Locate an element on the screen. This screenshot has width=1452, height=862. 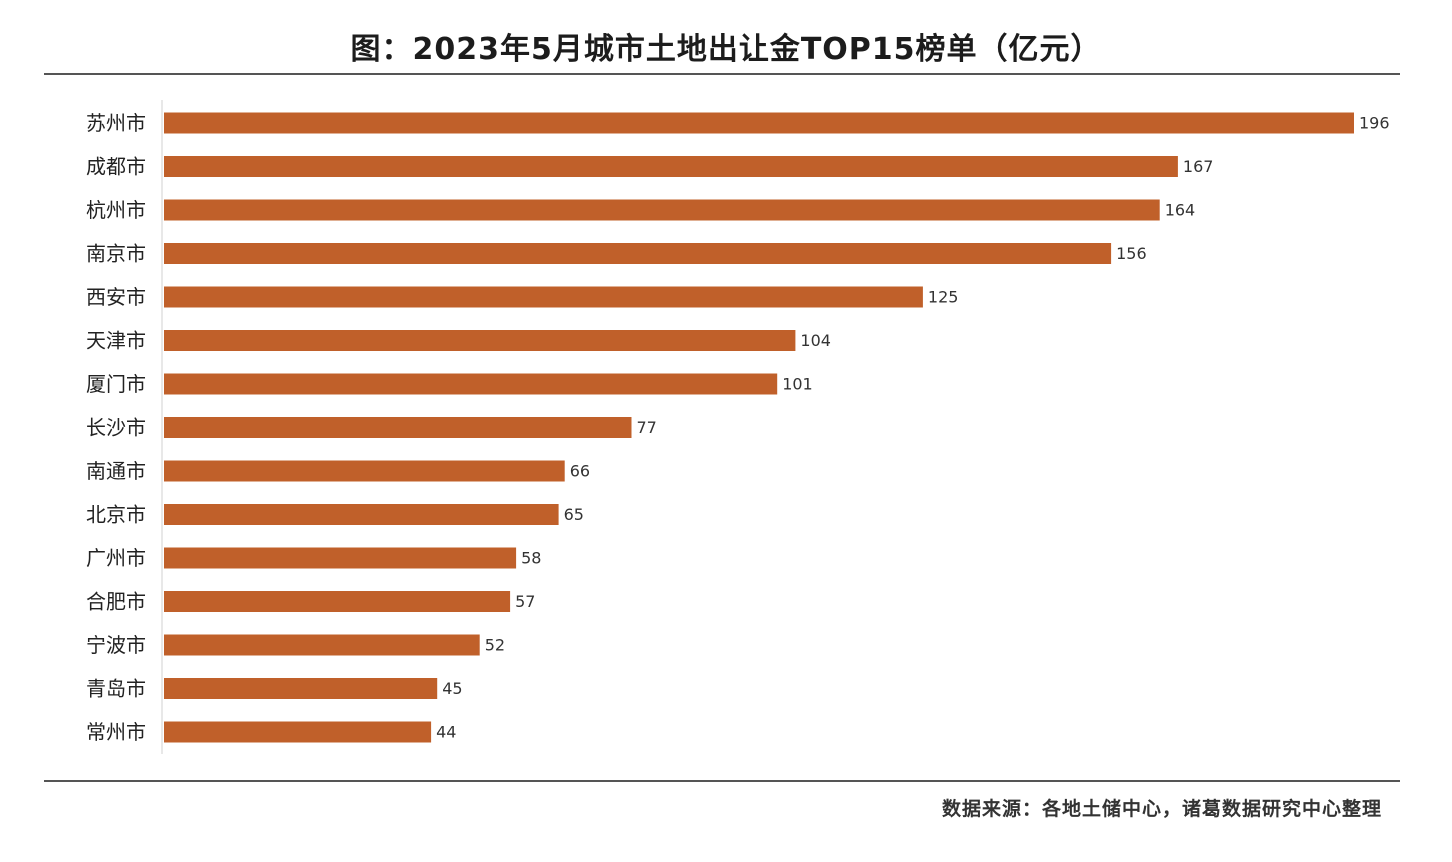
chart-title: 图：2023年5月城市土地出让金TOP15榜单（亿元） is located at coordinates (726, 49).